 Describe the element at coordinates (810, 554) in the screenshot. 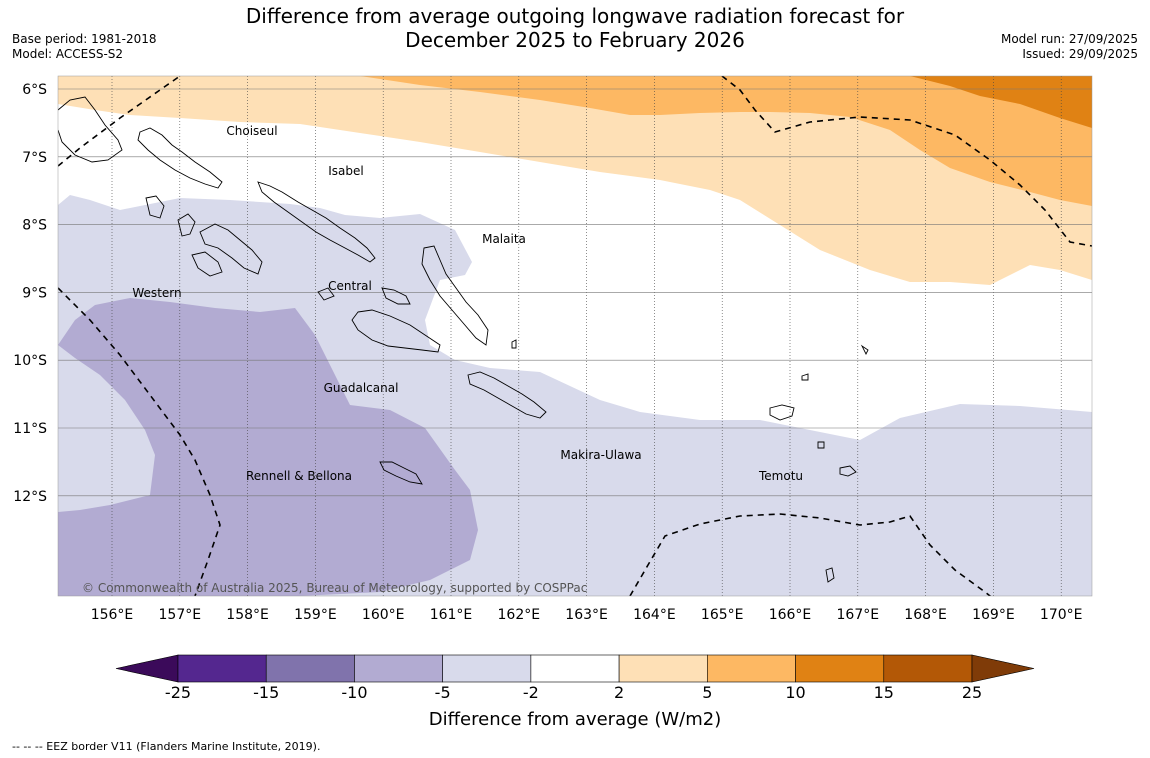

I see `eez-border-south` at that location.